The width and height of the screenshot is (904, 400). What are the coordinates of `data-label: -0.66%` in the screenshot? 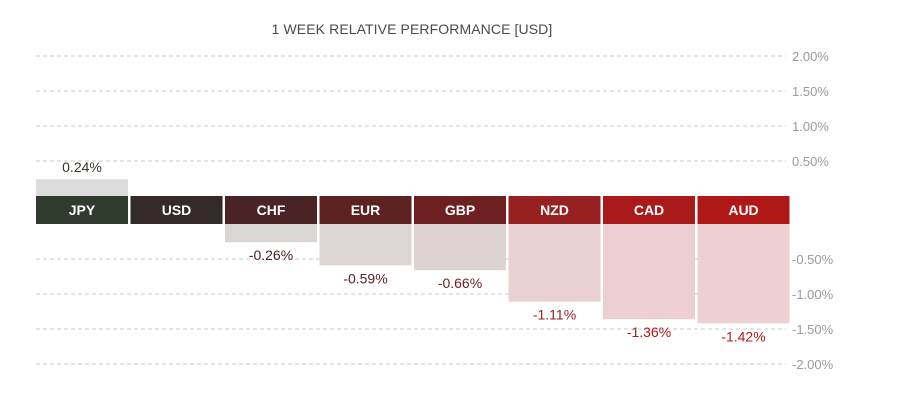 It's located at (460, 283).